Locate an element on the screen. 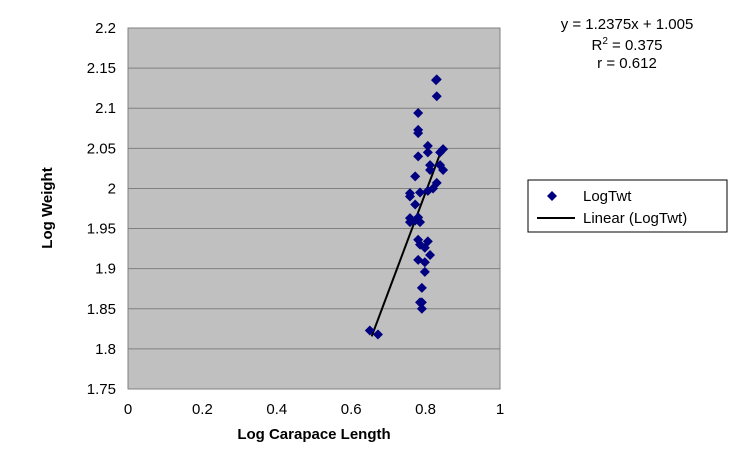 The width and height of the screenshot is (750, 472). y-tick-label: 2.1 is located at coordinates (105, 108).